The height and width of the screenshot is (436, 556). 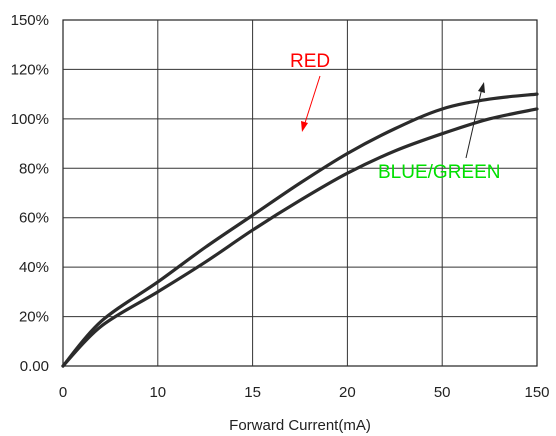 I want to click on y-tick-label: 100%, so click(x=30, y=119).